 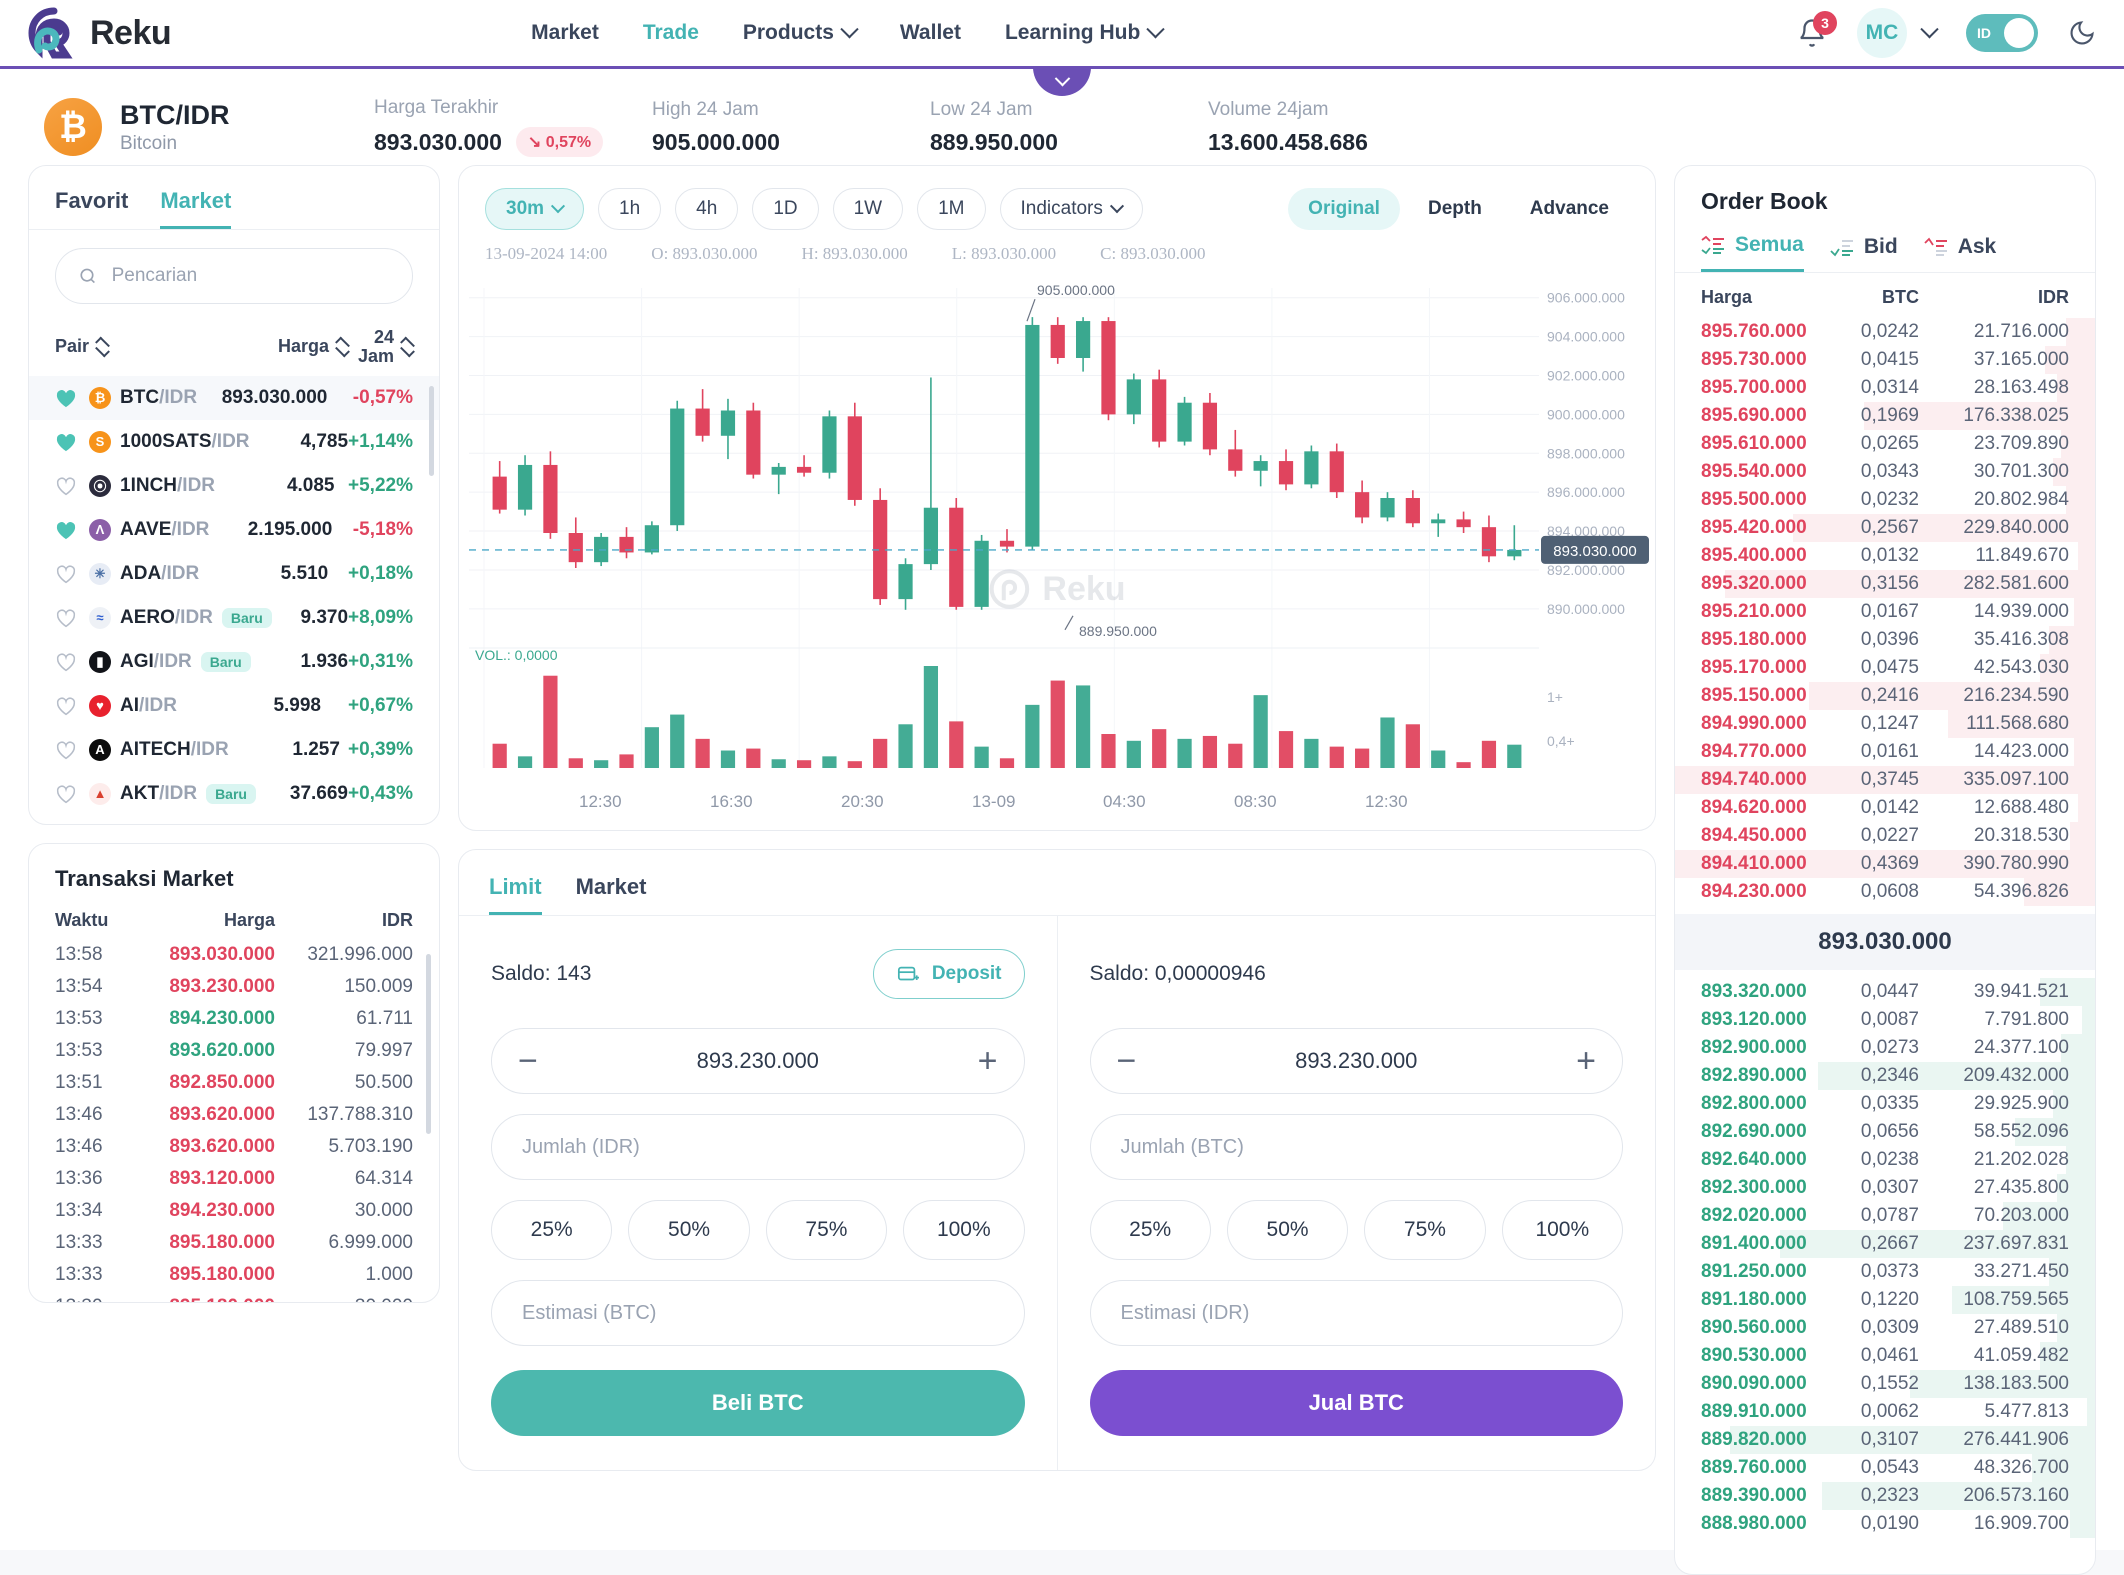 What do you see at coordinates (785, 209) in the screenshot?
I see `interval-1d: 1D` at bounding box center [785, 209].